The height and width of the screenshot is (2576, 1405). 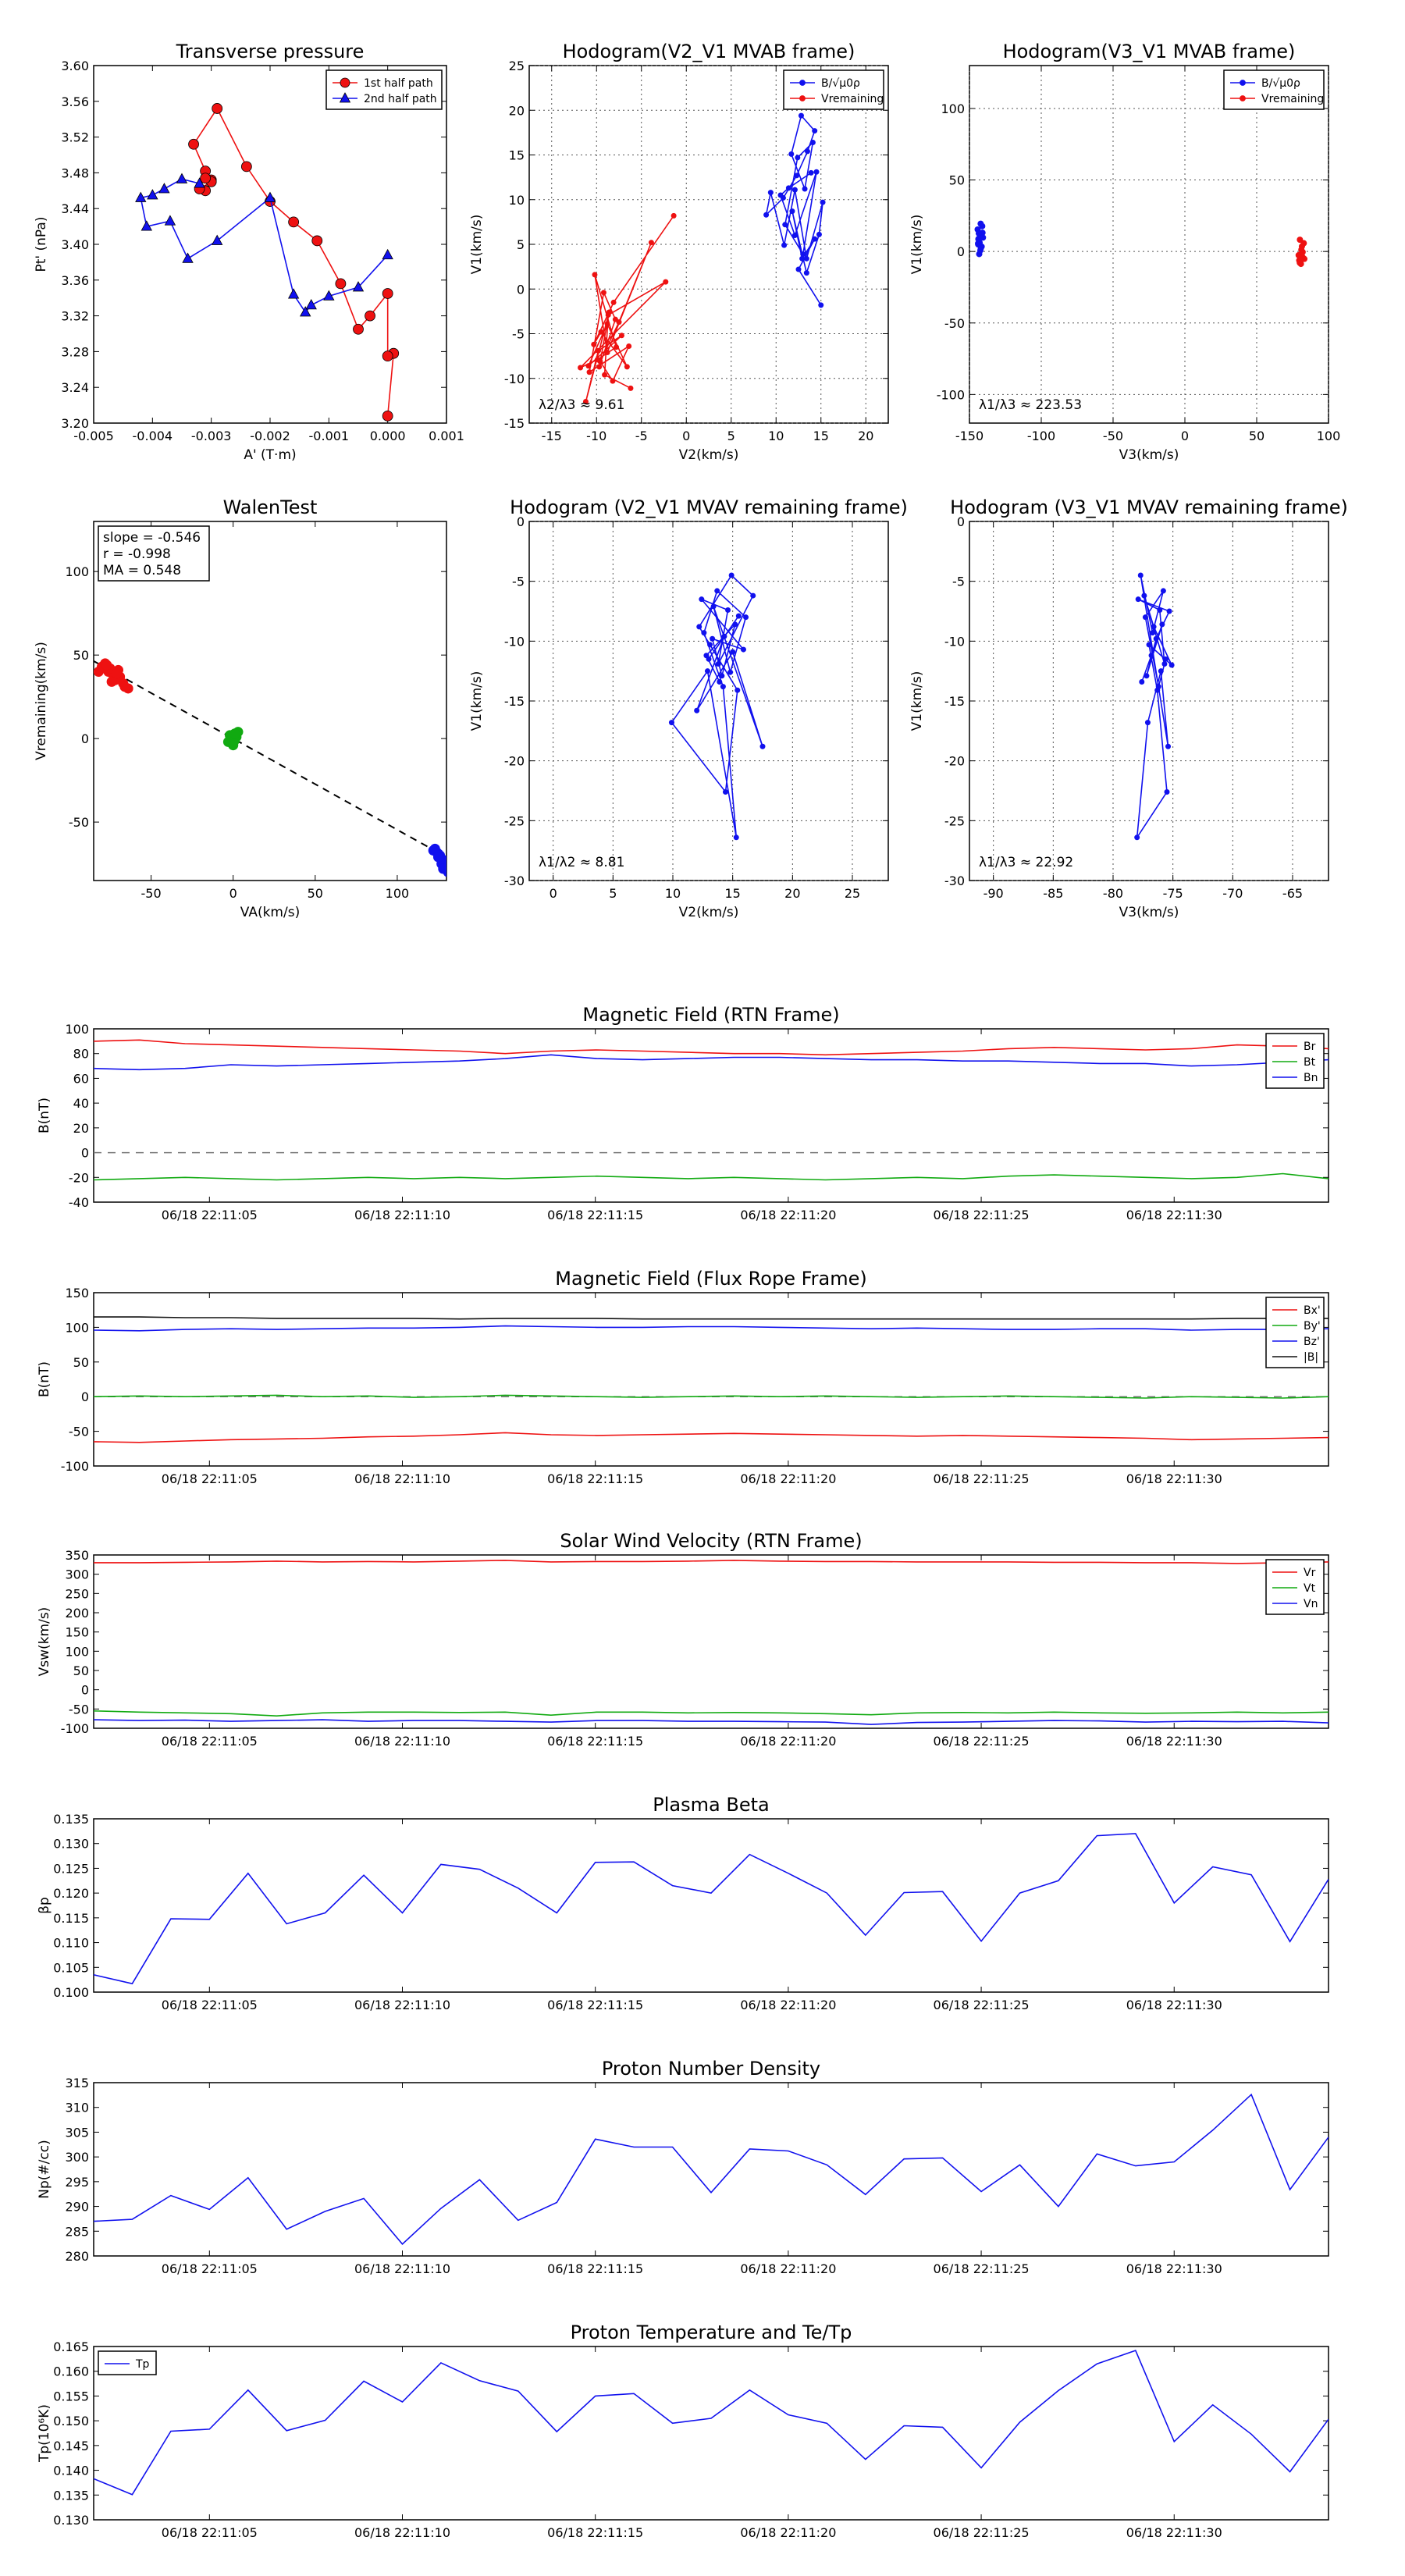 I want to click on series-line-By', so click(x=712, y=1396).